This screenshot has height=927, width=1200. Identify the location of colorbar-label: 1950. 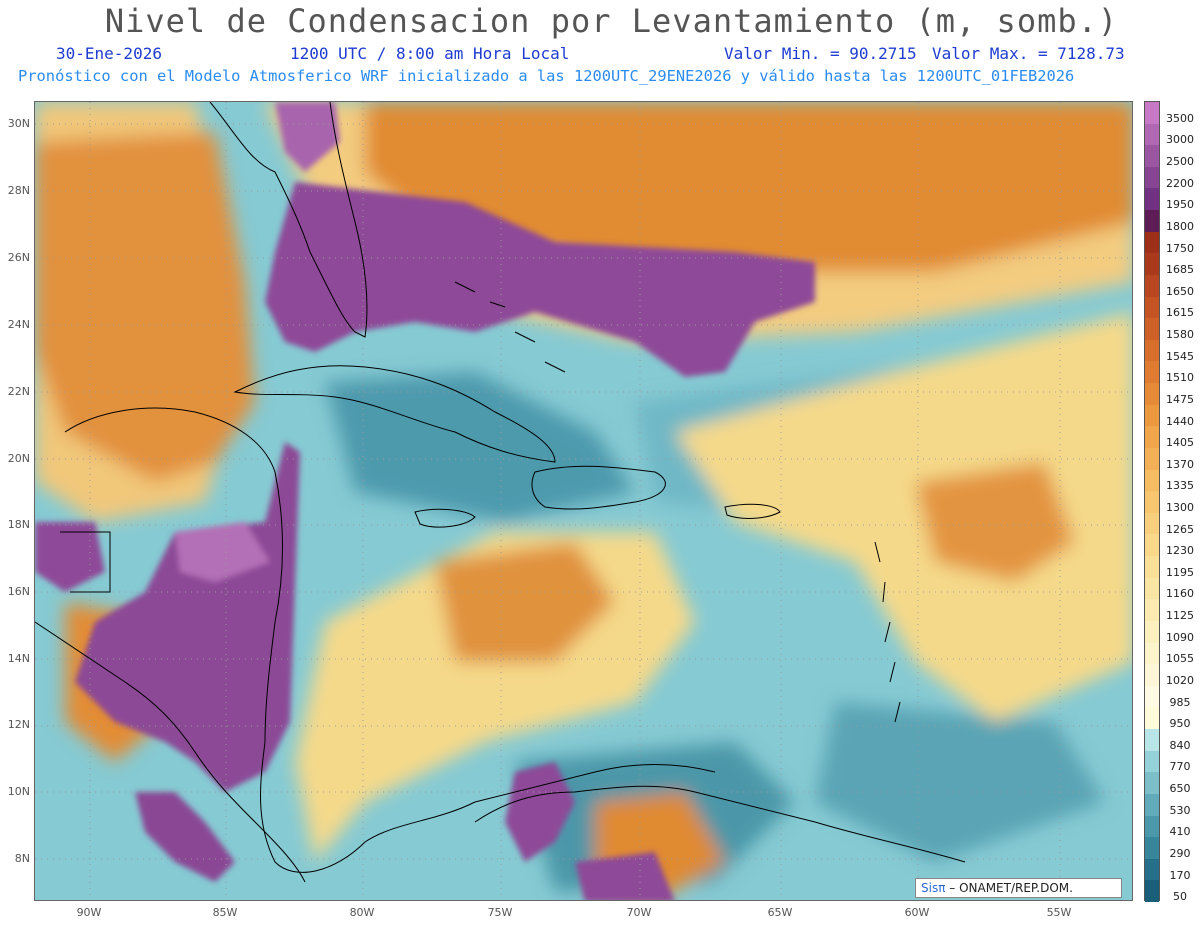
(1180, 205).